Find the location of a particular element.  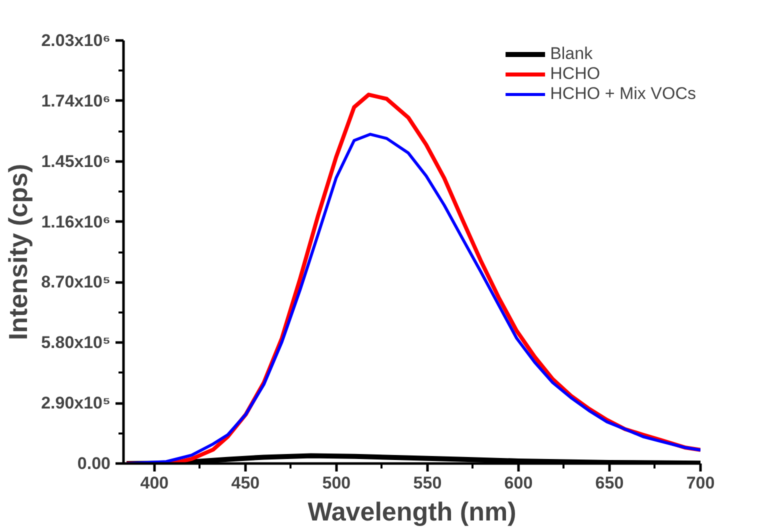

x-tick-label: 650 is located at coordinates (609, 483).